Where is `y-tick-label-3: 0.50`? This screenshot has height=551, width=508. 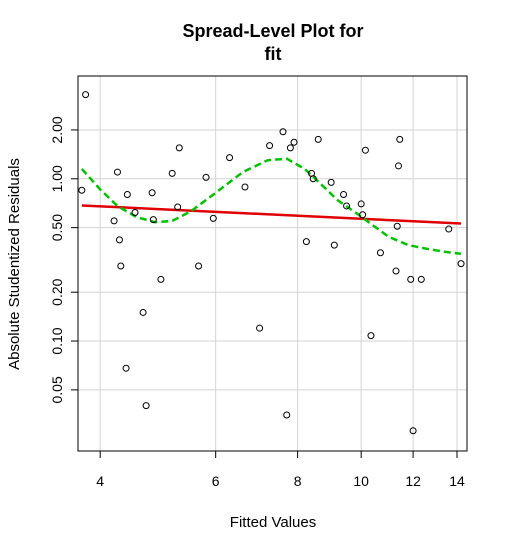
y-tick-label-3: 0.50 is located at coordinates (57, 227).